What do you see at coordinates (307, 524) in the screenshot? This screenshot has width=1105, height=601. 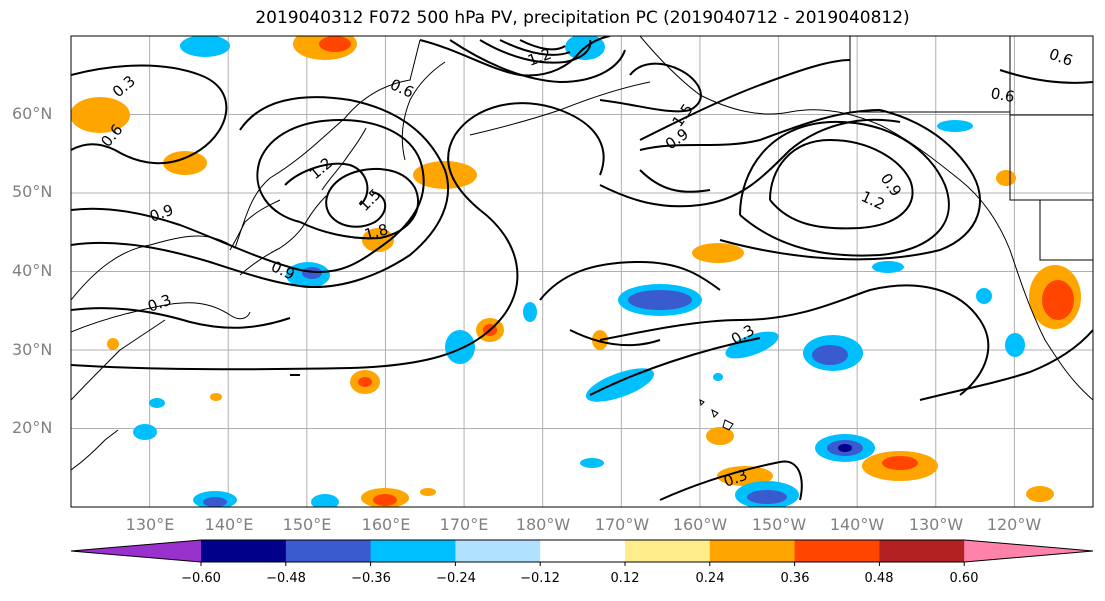 I see `lon-tick: 150°E` at bounding box center [307, 524].